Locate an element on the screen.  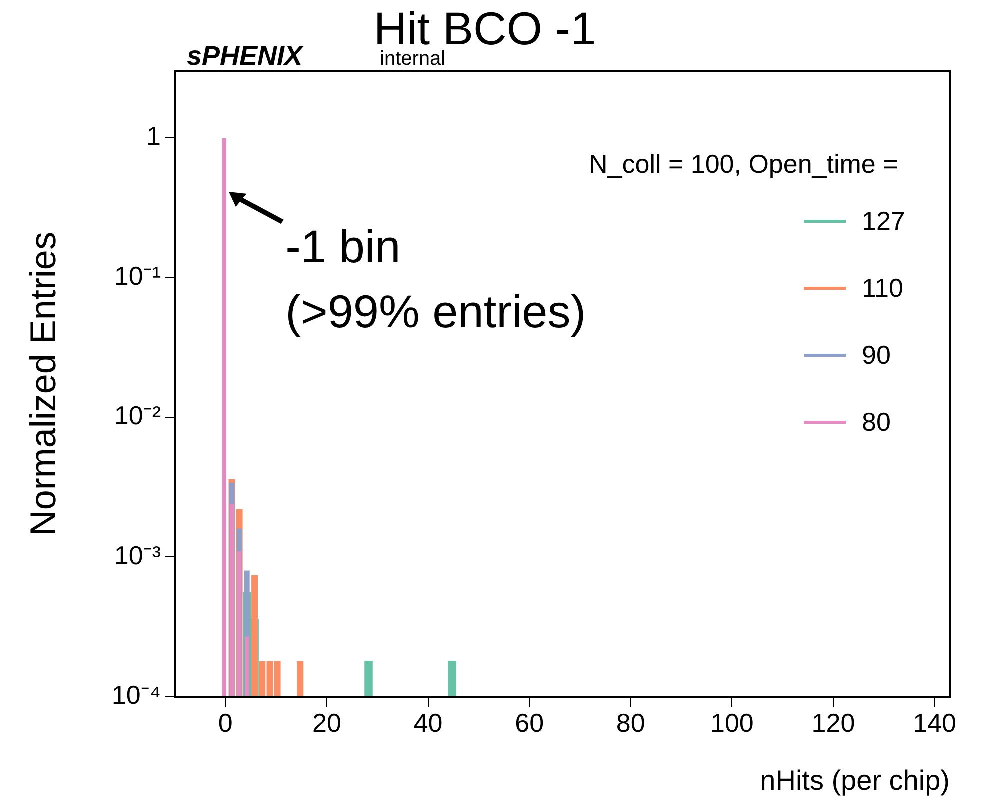
legend-label: 80 is located at coordinates (876, 422).